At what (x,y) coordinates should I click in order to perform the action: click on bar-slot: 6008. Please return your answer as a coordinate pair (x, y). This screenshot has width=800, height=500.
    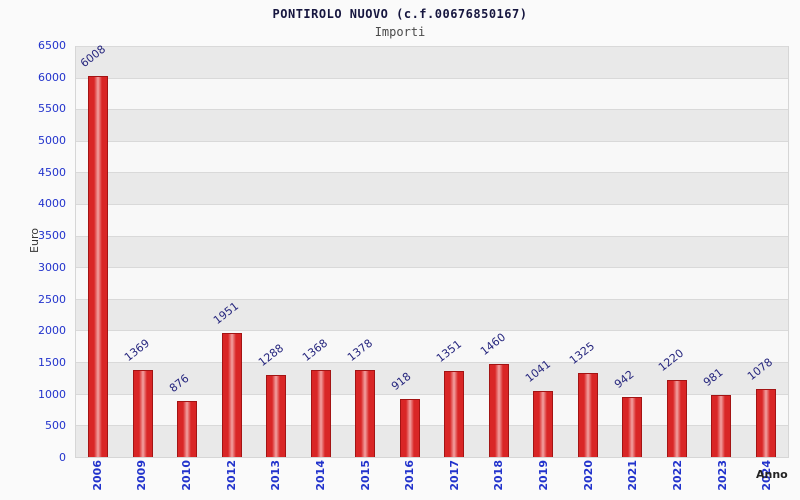
    Looking at the image, I should click on (98, 249).